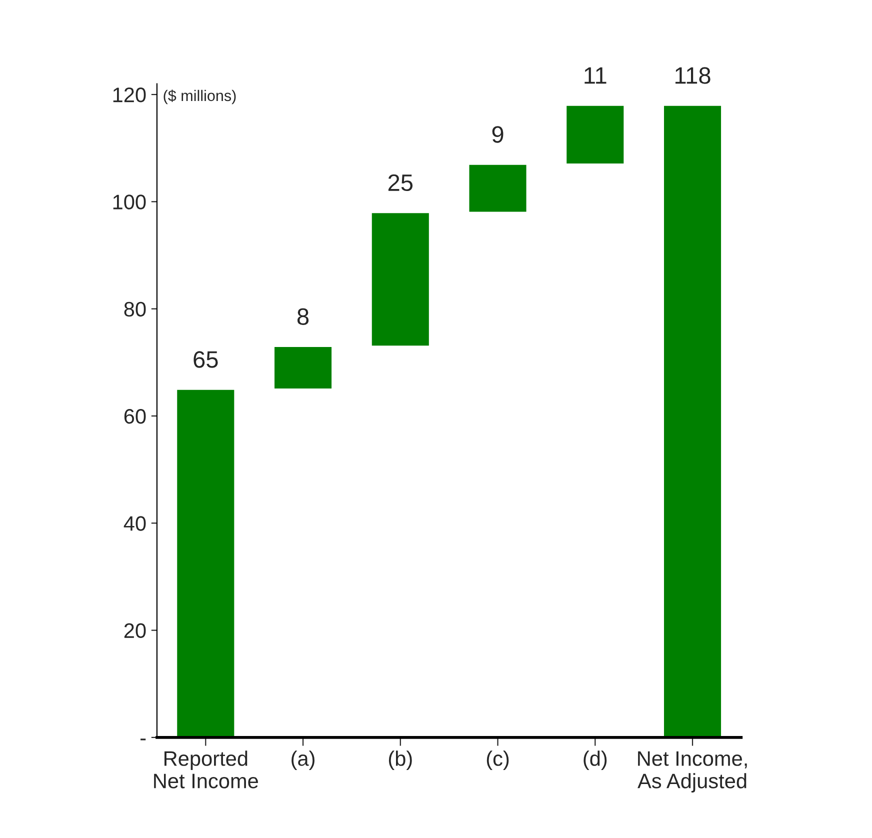 The width and height of the screenshot is (872, 838). What do you see at coordinates (692, 75) in the screenshot?
I see `data-label: 118` at bounding box center [692, 75].